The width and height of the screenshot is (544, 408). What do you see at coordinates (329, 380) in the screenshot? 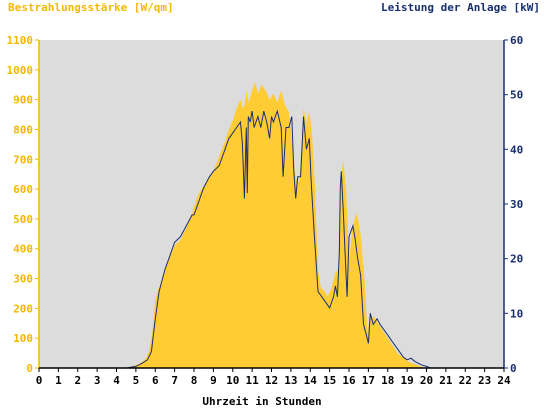
I see `x-tick-label: 15` at bounding box center [329, 380].